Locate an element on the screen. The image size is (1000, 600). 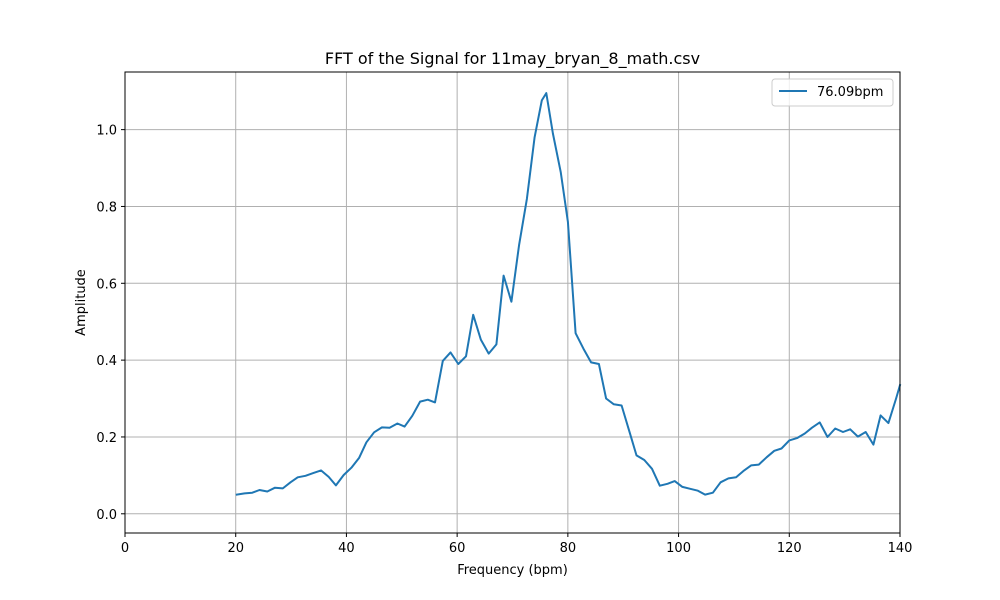
x-tick-label: 20 is located at coordinates (235, 548).